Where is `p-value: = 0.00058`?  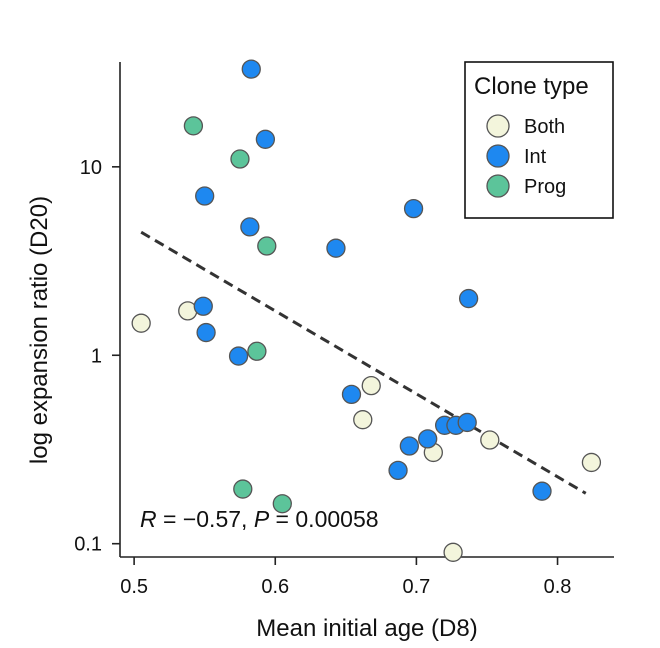
p-value: = 0.00058 is located at coordinates (323, 519).